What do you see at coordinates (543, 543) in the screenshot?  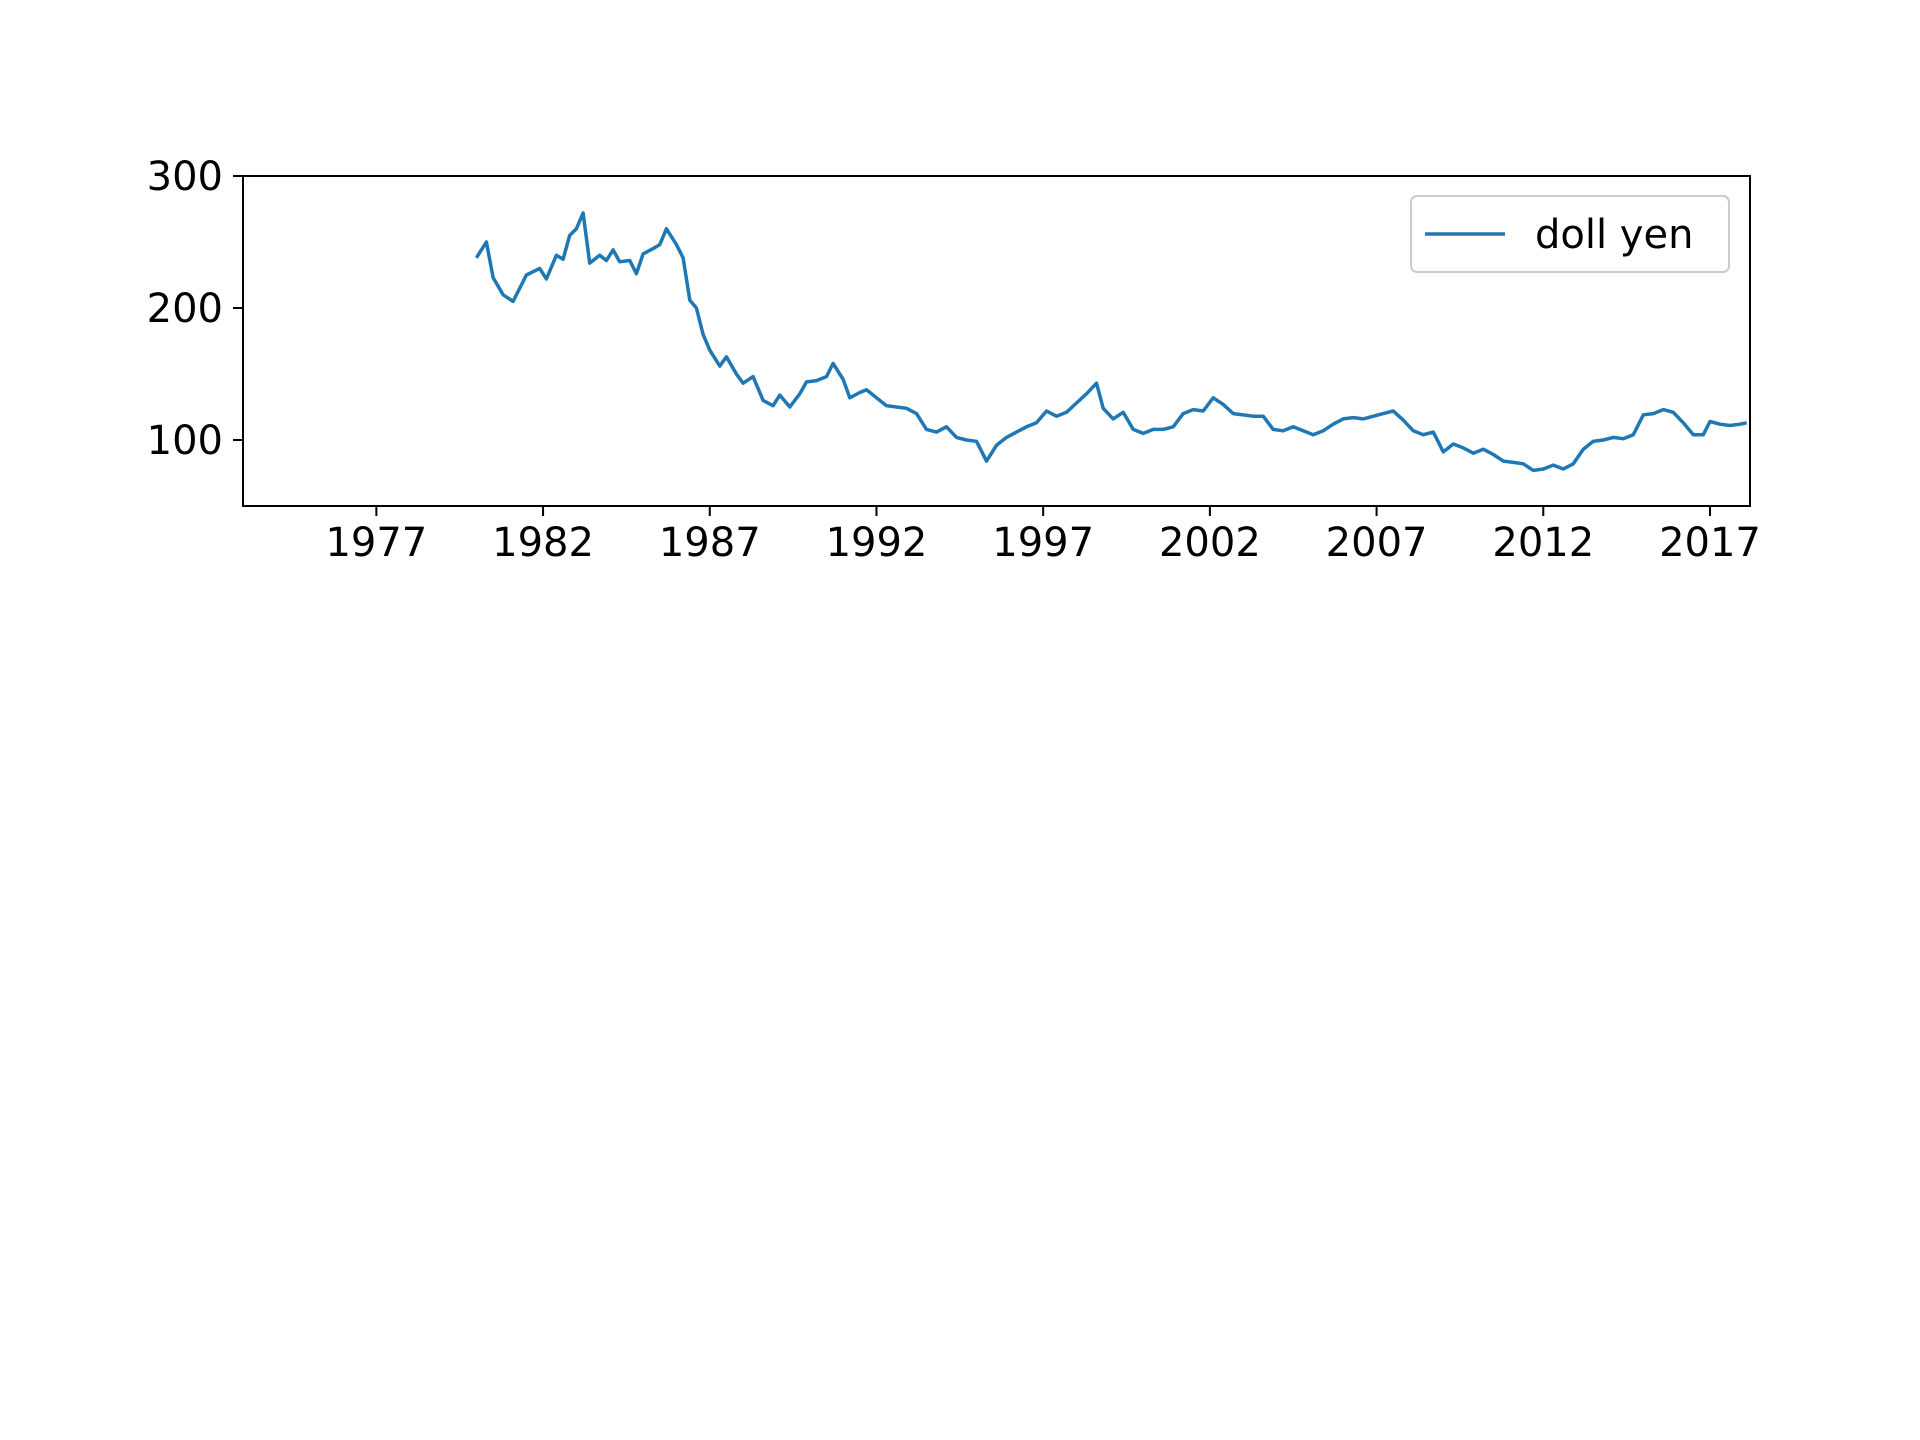 I see `x-tick-label: 1982` at bounding box center [543, 543].